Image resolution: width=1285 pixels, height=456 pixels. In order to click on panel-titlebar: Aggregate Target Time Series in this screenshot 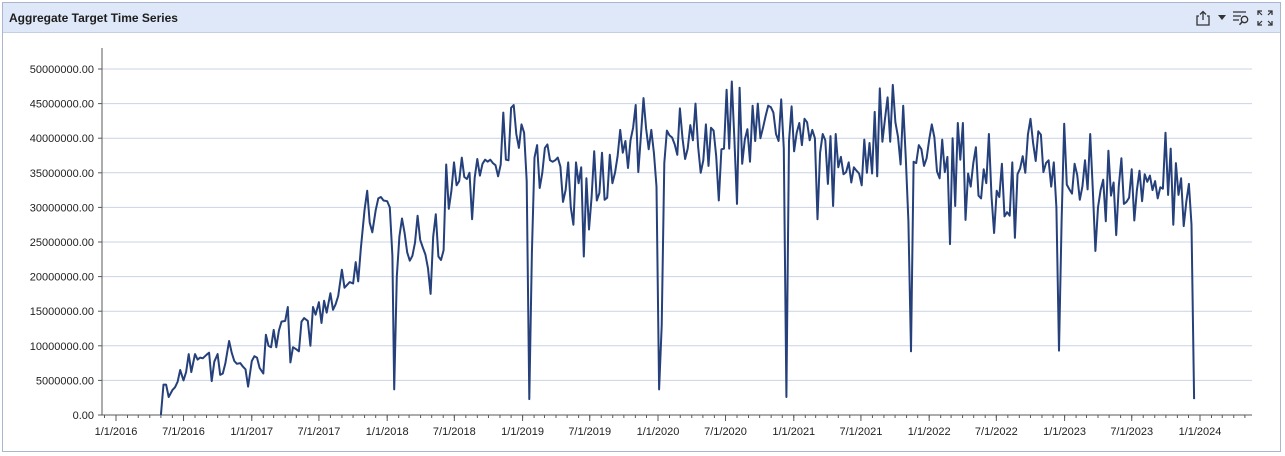, I will do `click(641, 18)`.